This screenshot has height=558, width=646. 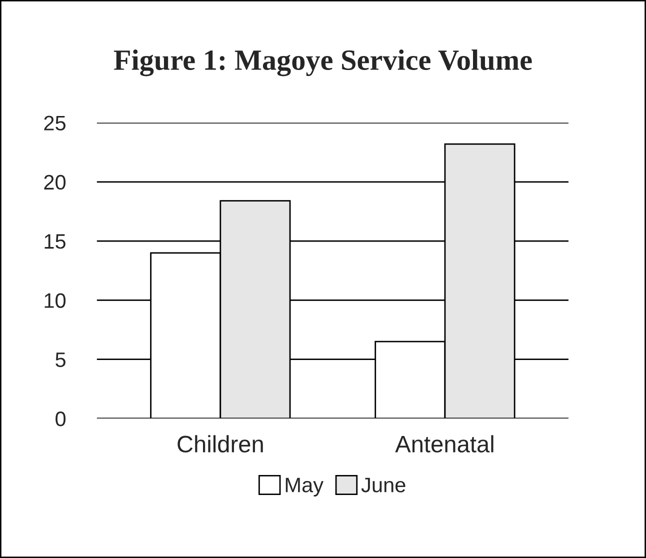 I want to click on y-tick-label: 15, so click(x=55, y=241).